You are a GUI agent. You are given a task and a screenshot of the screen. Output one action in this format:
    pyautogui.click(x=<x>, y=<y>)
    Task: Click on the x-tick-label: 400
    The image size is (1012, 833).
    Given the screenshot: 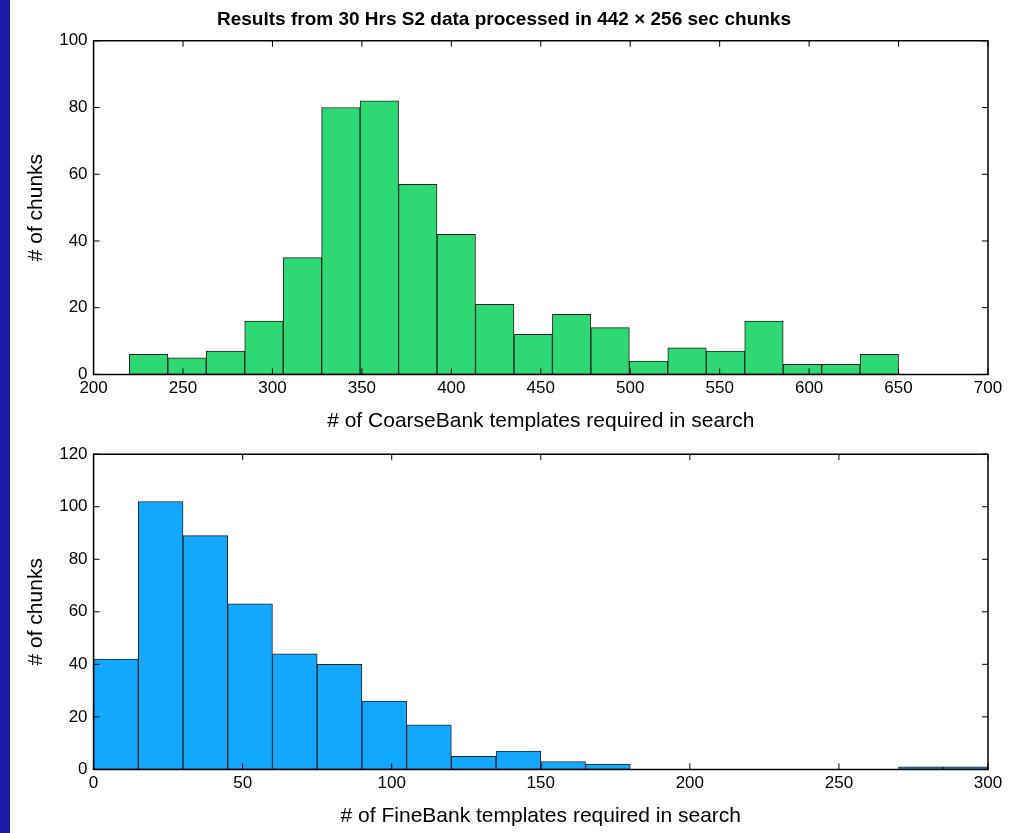 What is the action you would take?
    pyautogui.click(x=451, y=388)
    